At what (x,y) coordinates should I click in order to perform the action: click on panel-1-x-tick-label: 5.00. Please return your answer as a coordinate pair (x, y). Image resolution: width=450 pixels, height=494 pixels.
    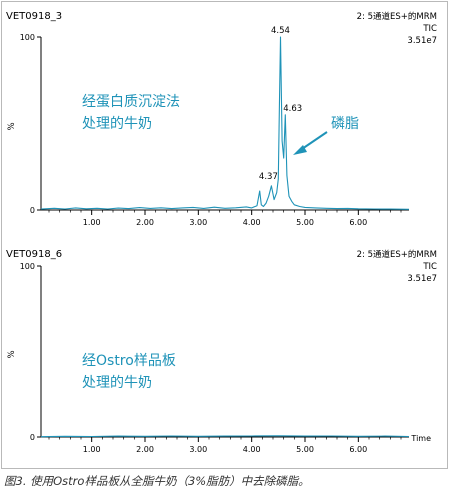
    Looking at the image, I should click on (305, 222).